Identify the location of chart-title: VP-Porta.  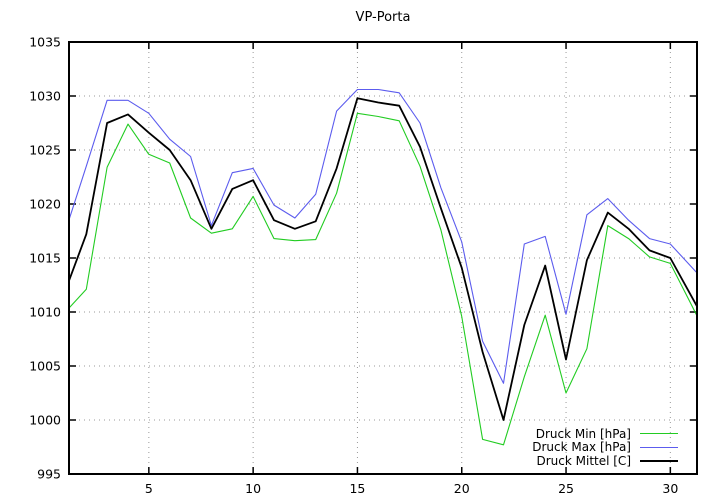
(383, 17).